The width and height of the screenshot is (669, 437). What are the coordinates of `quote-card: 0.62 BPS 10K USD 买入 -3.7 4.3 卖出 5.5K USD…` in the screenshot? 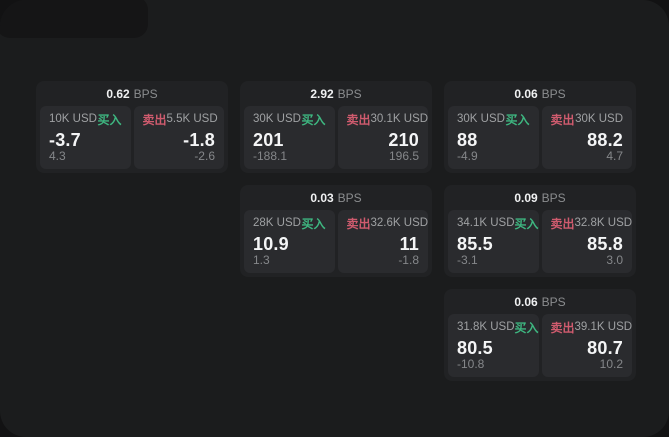 It's located at (132, 127).